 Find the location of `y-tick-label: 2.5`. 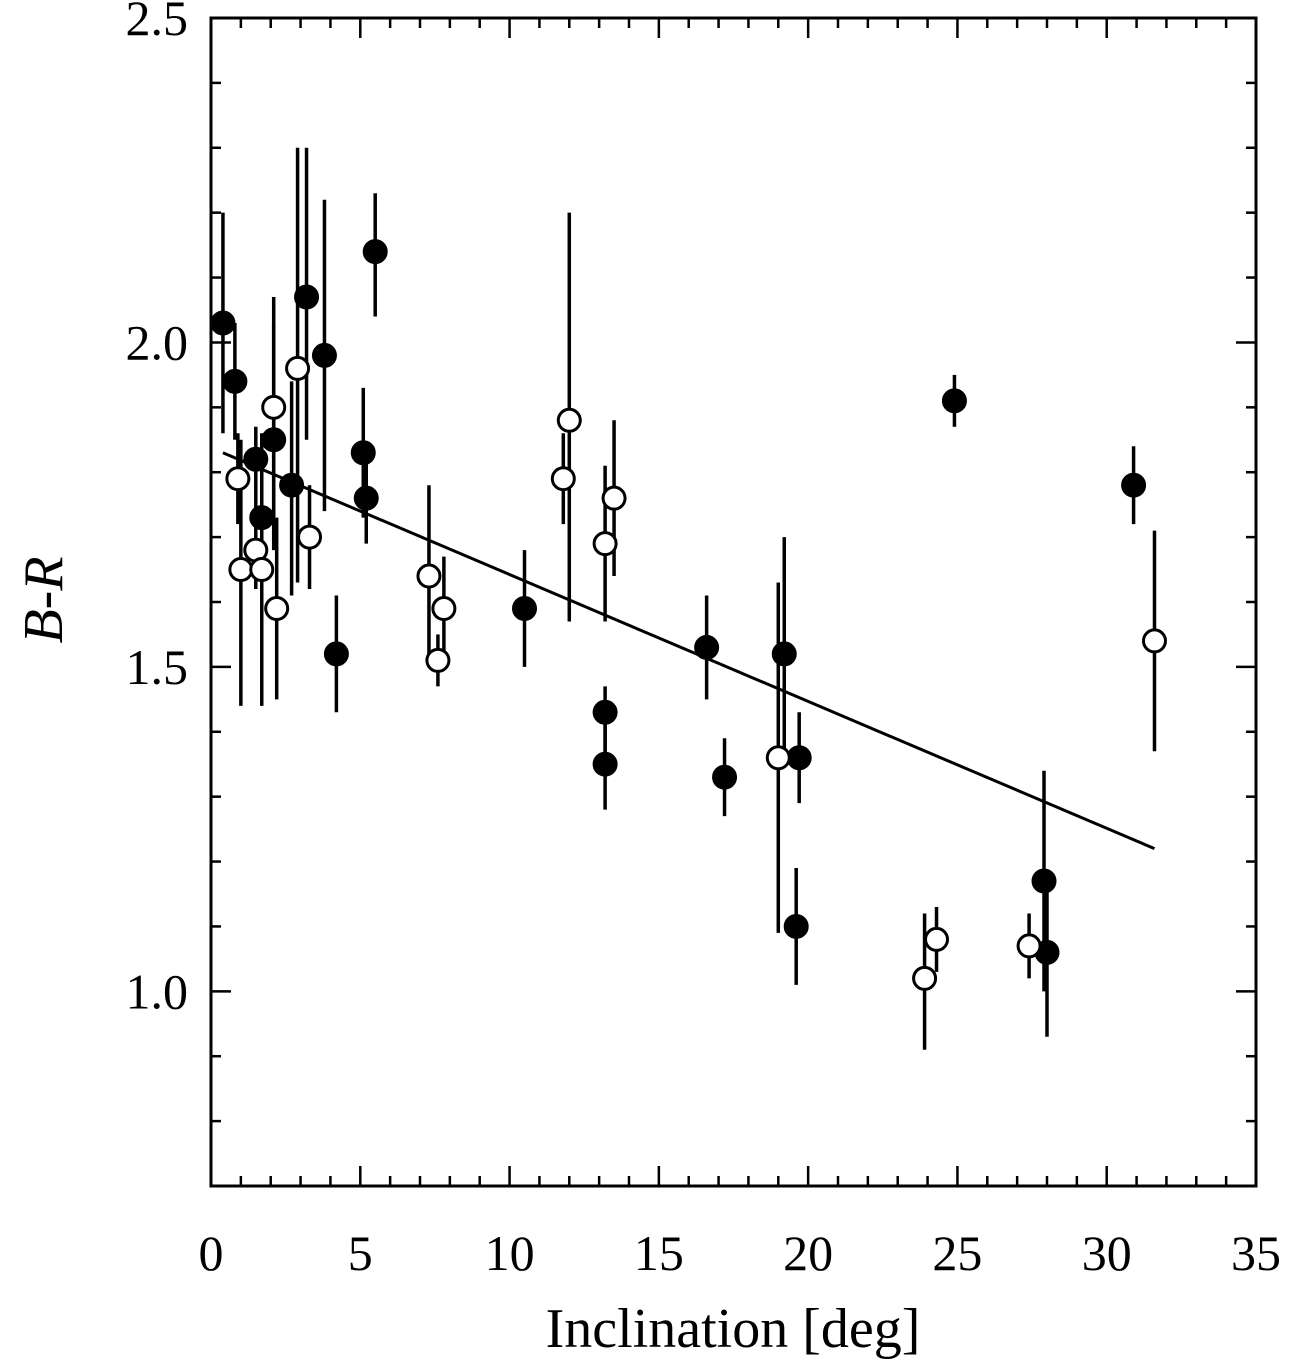

y-tick-label: 2.5 is located at coordinates (157, 23).